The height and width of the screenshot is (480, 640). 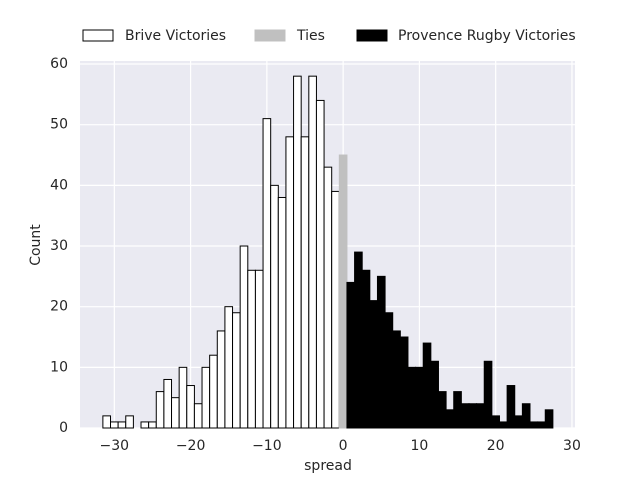 I want to click on x-tick-label: 0, so click(x=343, y=446).